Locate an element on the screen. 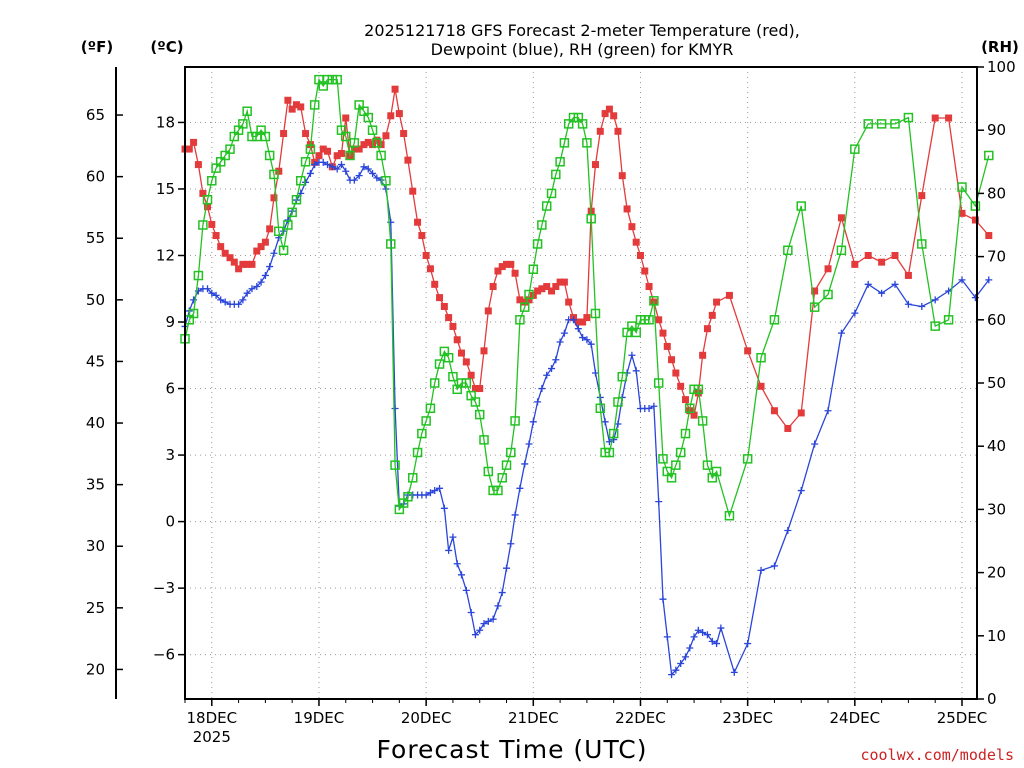  celsius-tick-label: 18 is located at coordinates (165, 122).